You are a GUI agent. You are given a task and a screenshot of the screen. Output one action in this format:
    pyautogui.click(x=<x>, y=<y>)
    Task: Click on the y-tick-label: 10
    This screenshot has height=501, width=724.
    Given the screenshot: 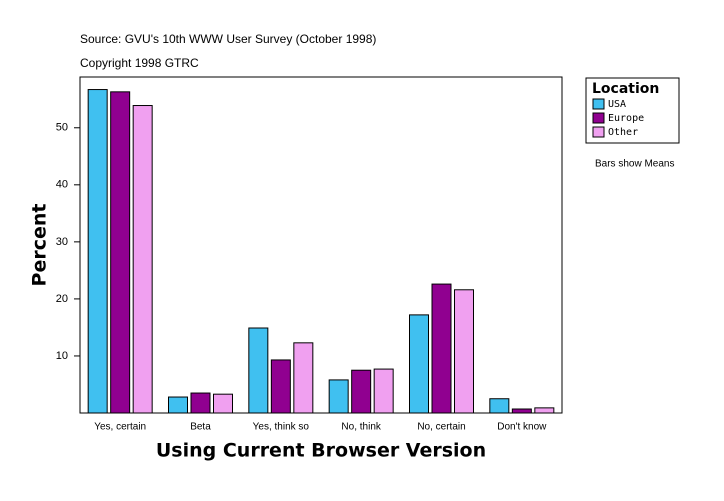 What is the action you would take?
    pyautogui.click(x=62, y=356)
    